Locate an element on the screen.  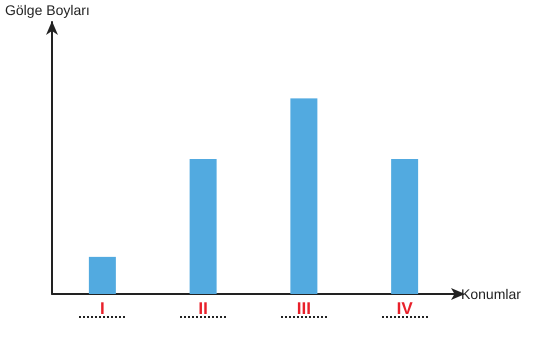
text: Gölge Boyları is located at coordinates (47, 10).